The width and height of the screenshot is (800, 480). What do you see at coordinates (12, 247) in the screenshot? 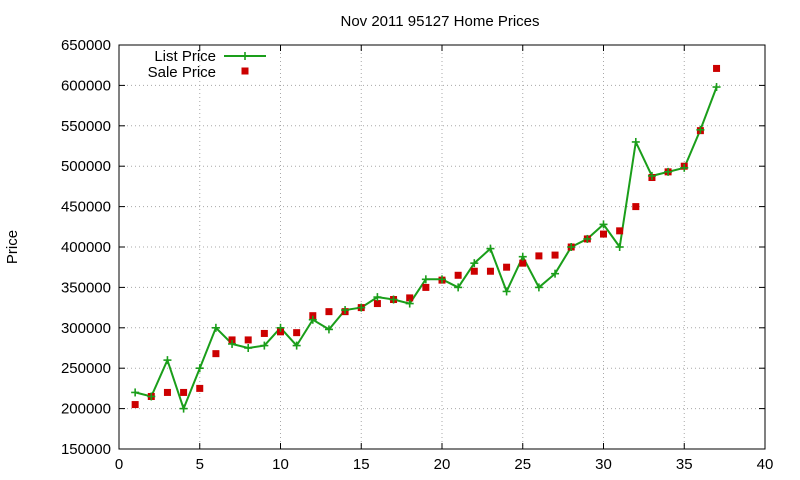
I see `y-axis-label: Price` at bounding box center [12, 247].